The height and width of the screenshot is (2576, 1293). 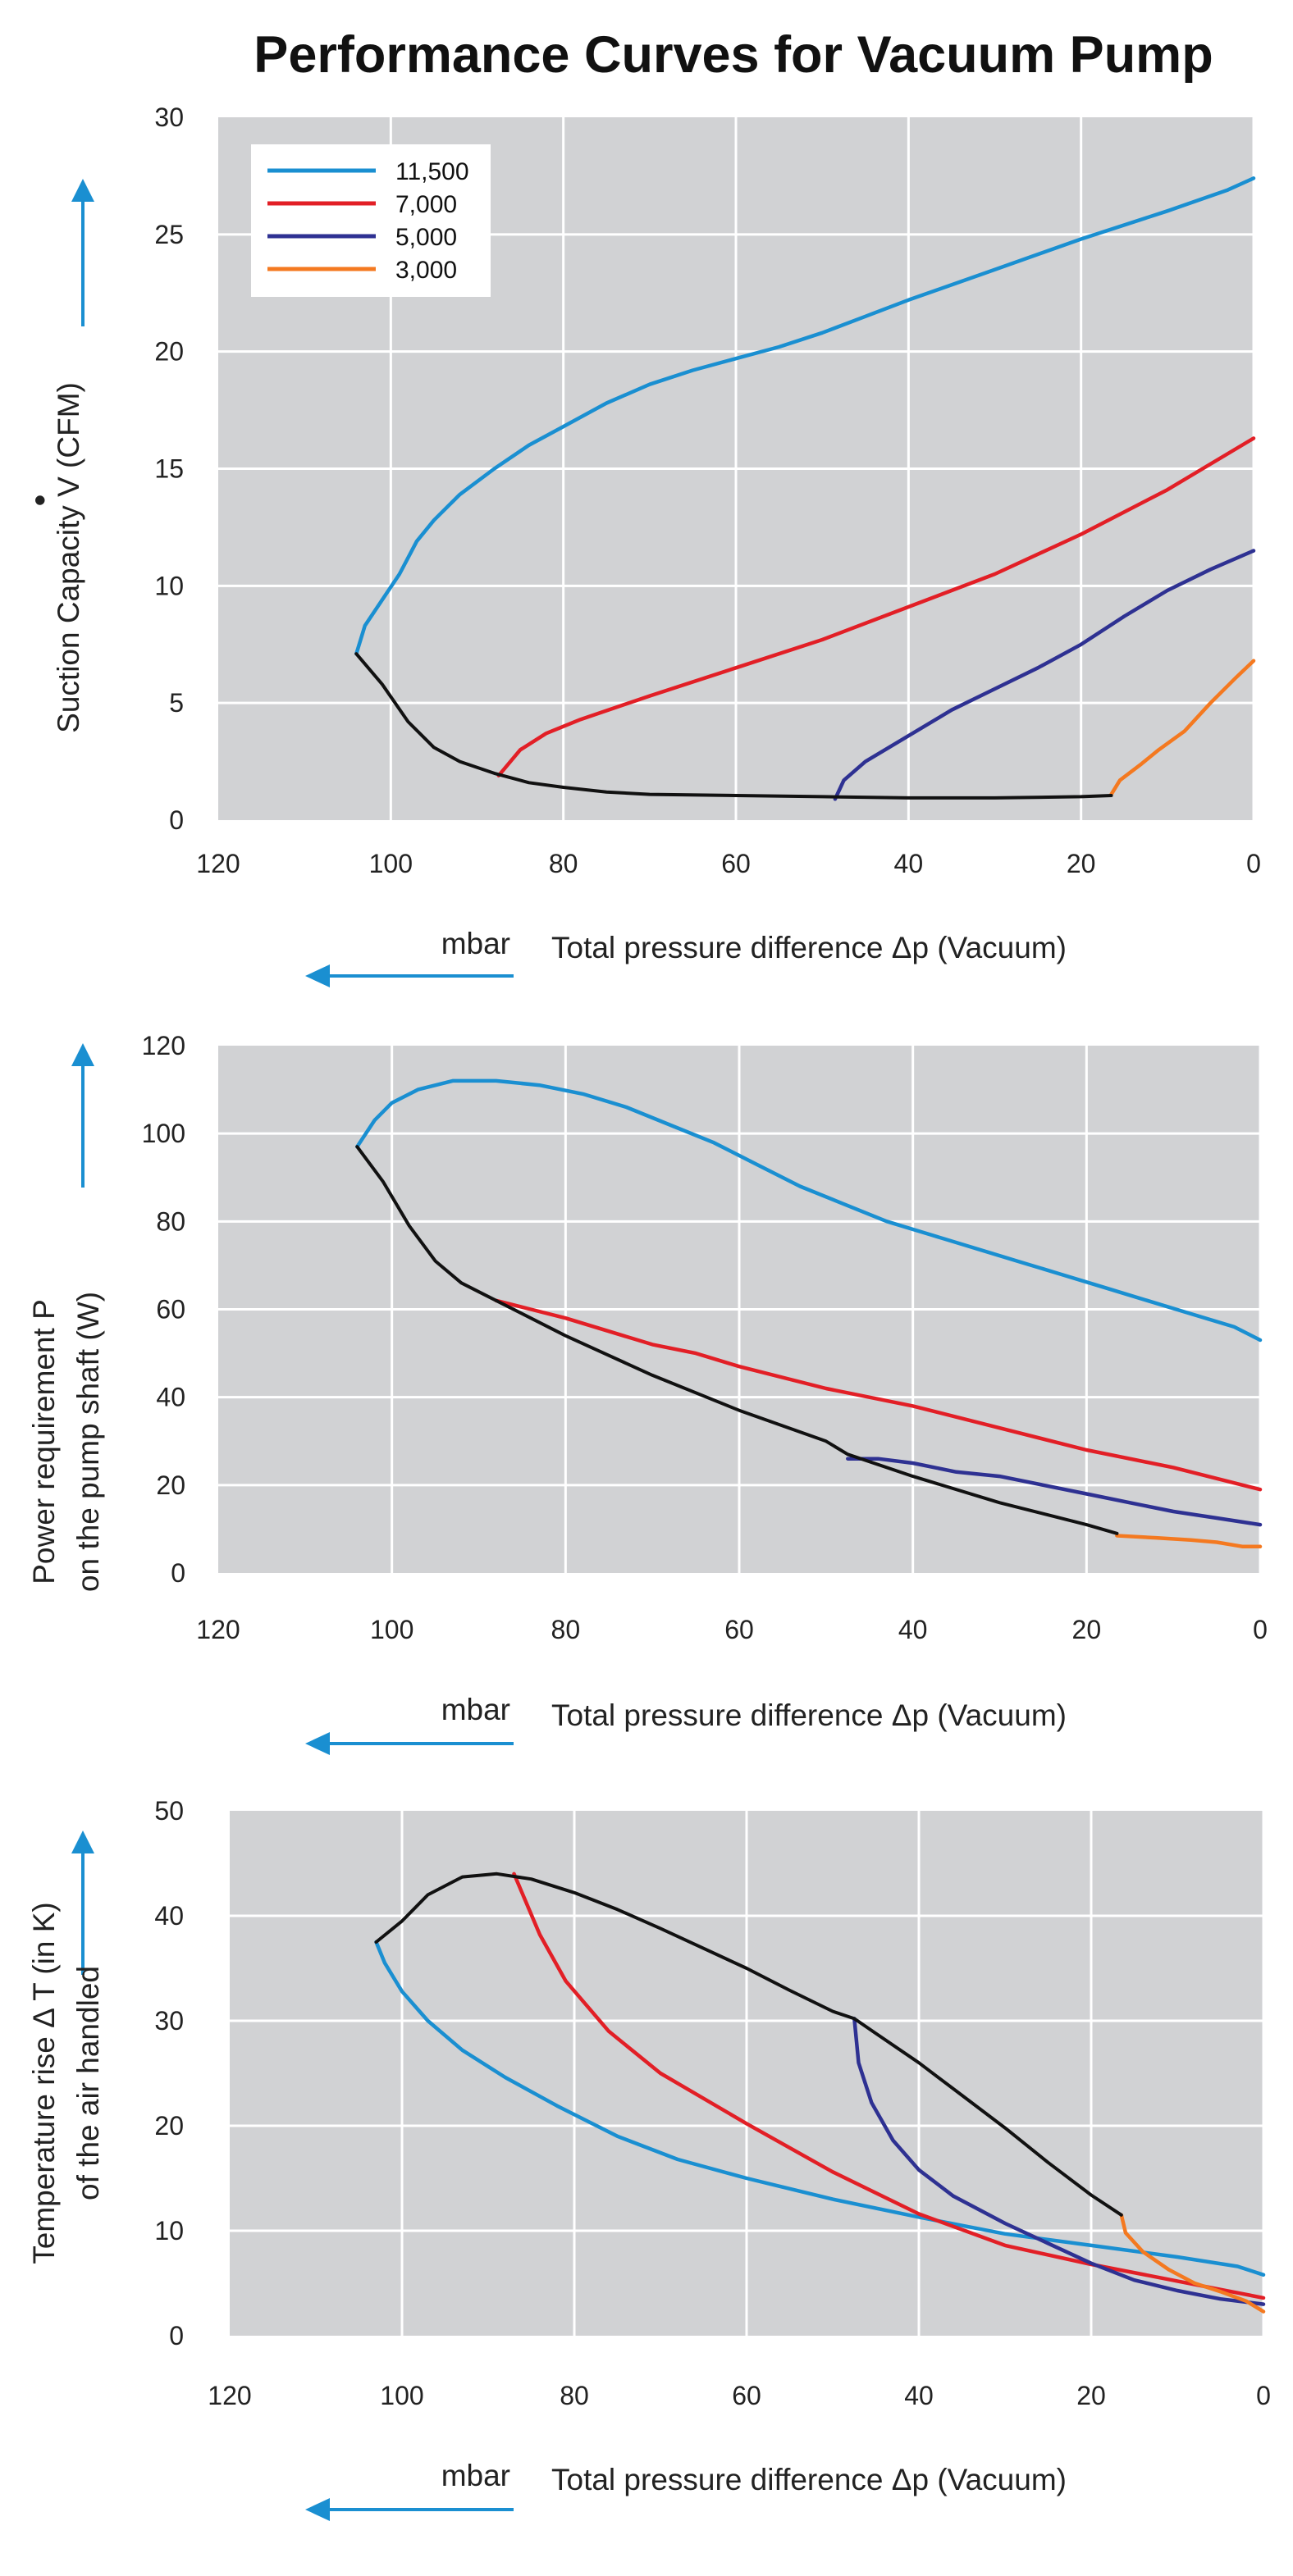 I want to click on legend-label: 5,000, so click(x=426, y=237).